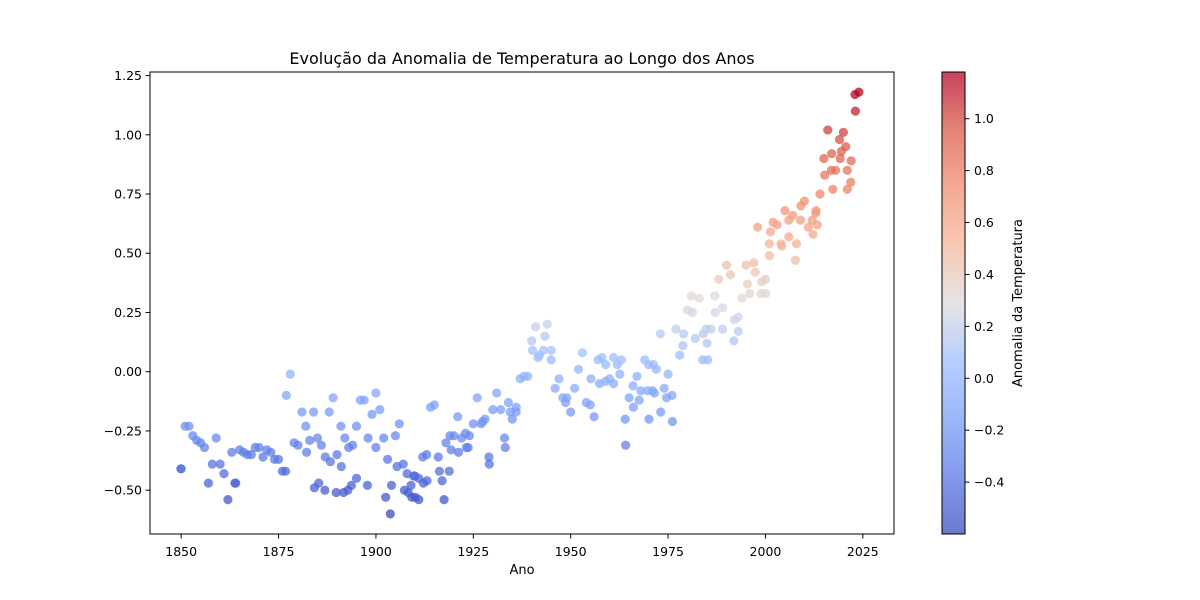 The width and height of the screenshot is (1200, 600). Describe the element at coordinates (128, 253) in the screenshot. I see `y-tick-label: 0.50` at that location.